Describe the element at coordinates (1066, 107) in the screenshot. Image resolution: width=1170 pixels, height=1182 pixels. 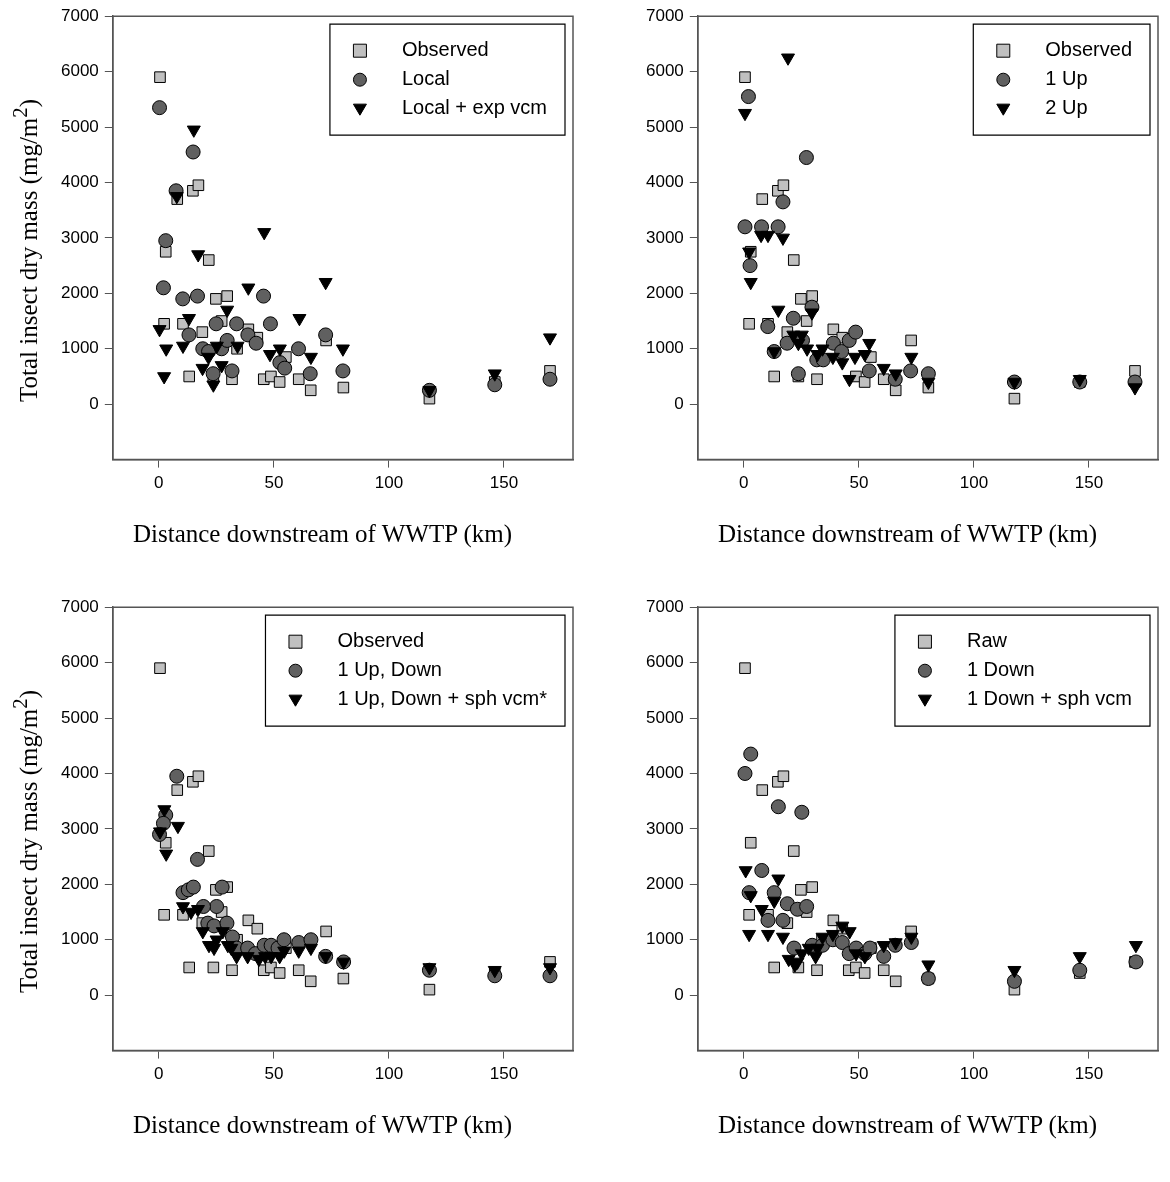
I see `legend-label: 2 Up` at that location.